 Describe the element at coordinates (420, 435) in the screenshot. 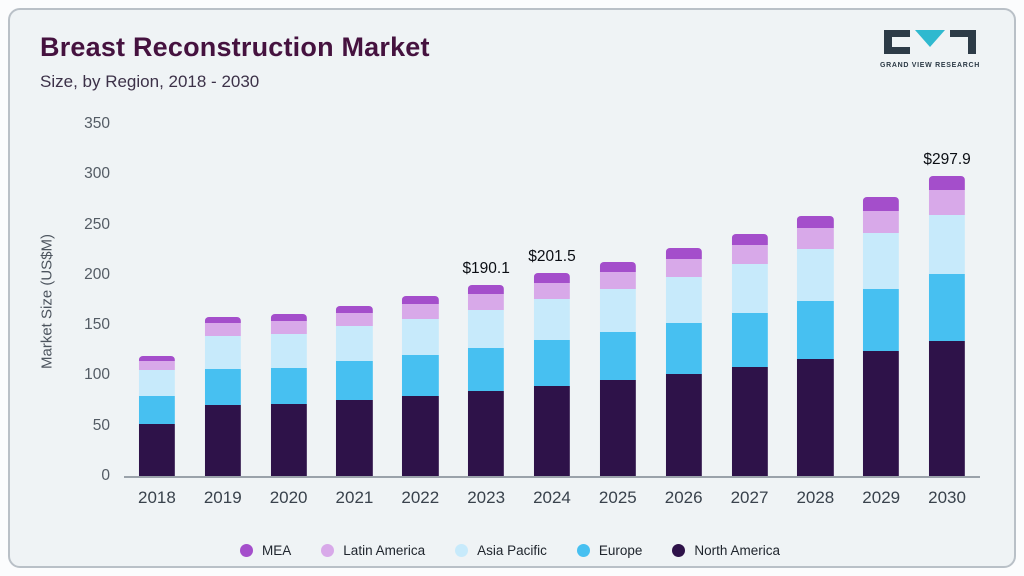

I see `segment-2022-north-america` at that location.